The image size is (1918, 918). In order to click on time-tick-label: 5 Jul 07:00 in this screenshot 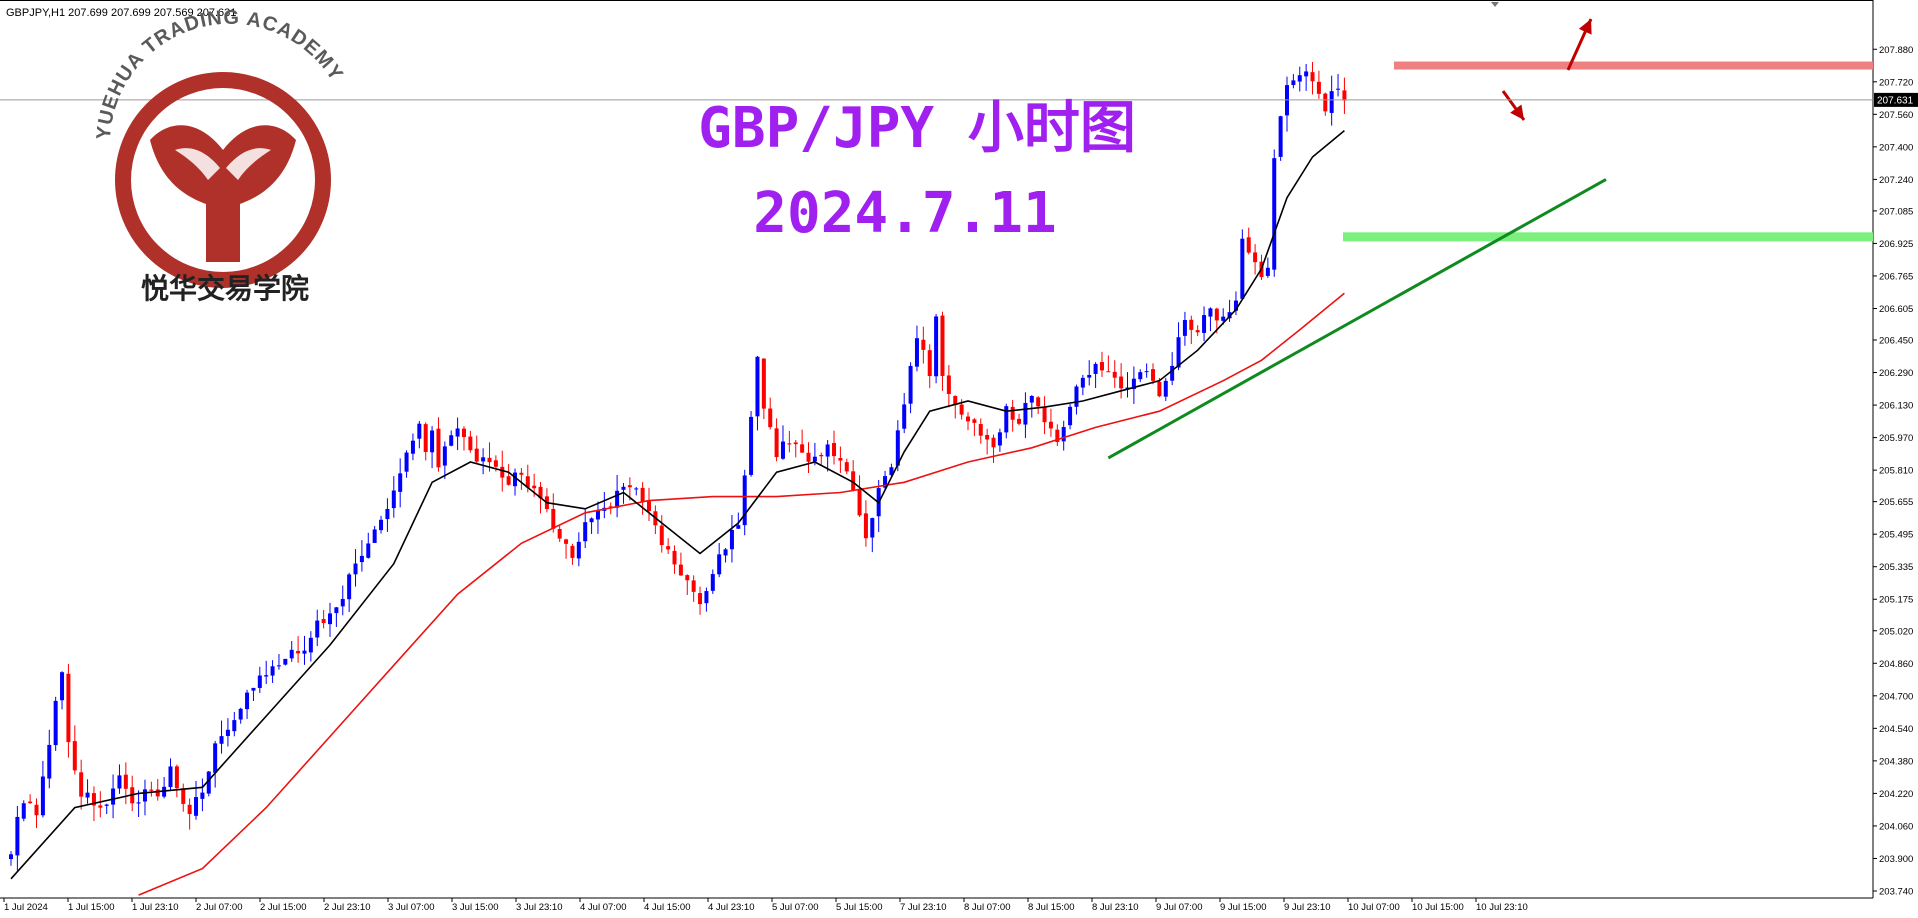, I will do `click(795, 907)`.